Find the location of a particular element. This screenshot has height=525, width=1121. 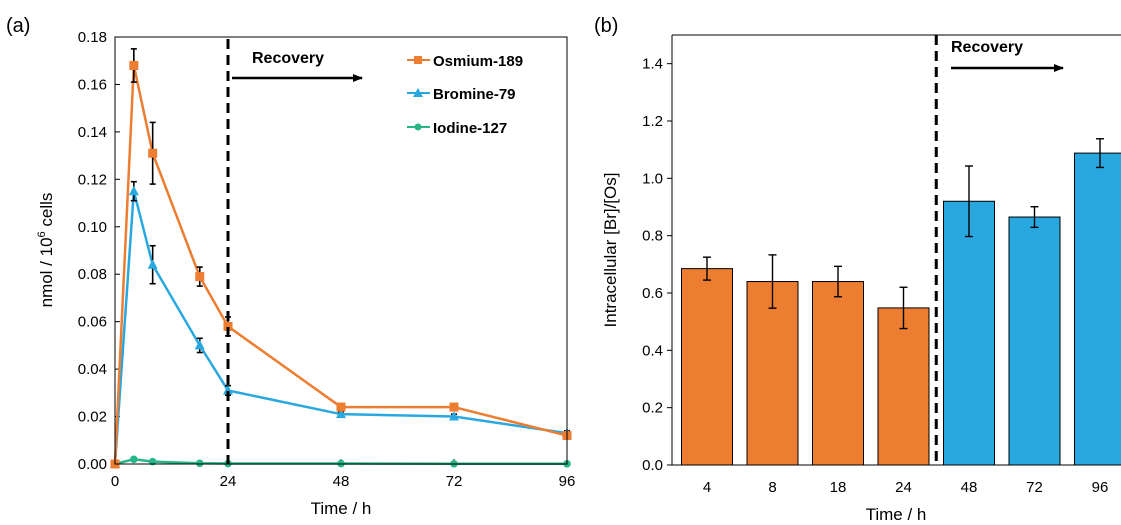

circle-marker-icon is located at coordinates (418, 127).